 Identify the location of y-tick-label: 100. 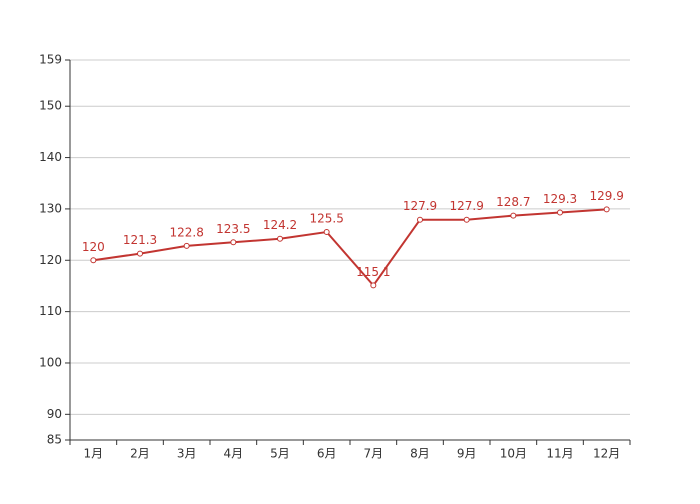
(50, 362).